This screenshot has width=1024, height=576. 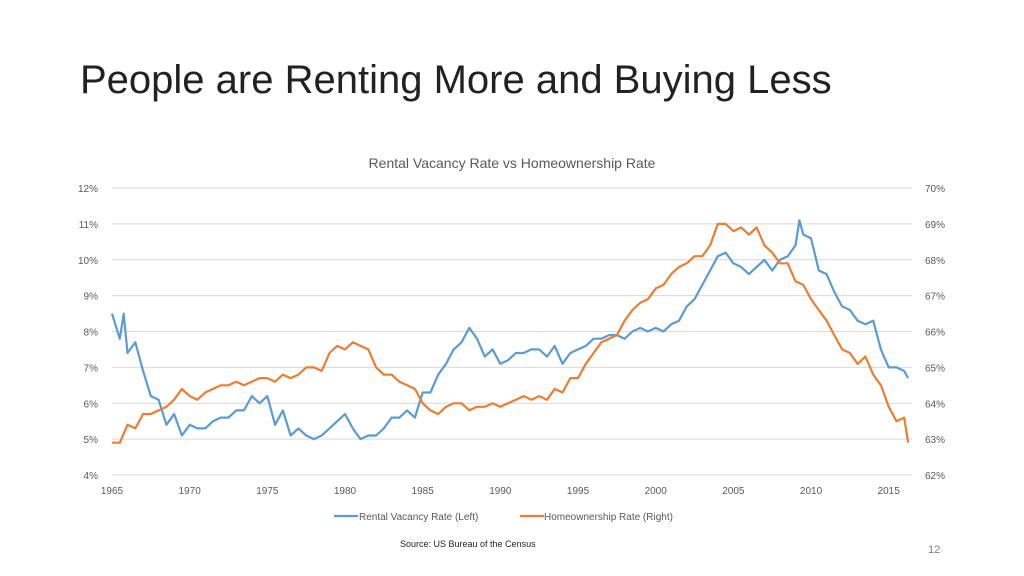 I want to click on x-tick-label: 1980, so click(x=345, y=491).